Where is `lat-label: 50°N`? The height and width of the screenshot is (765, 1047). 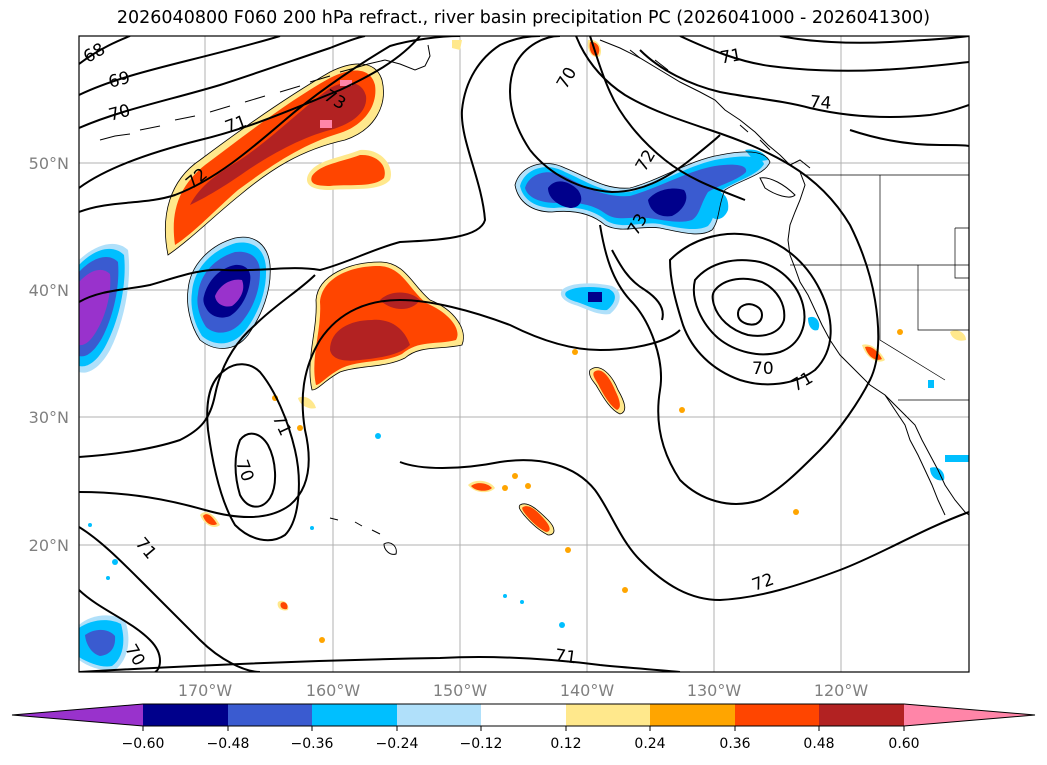 lat-label: 50°N is located at coordinates (49, 163).